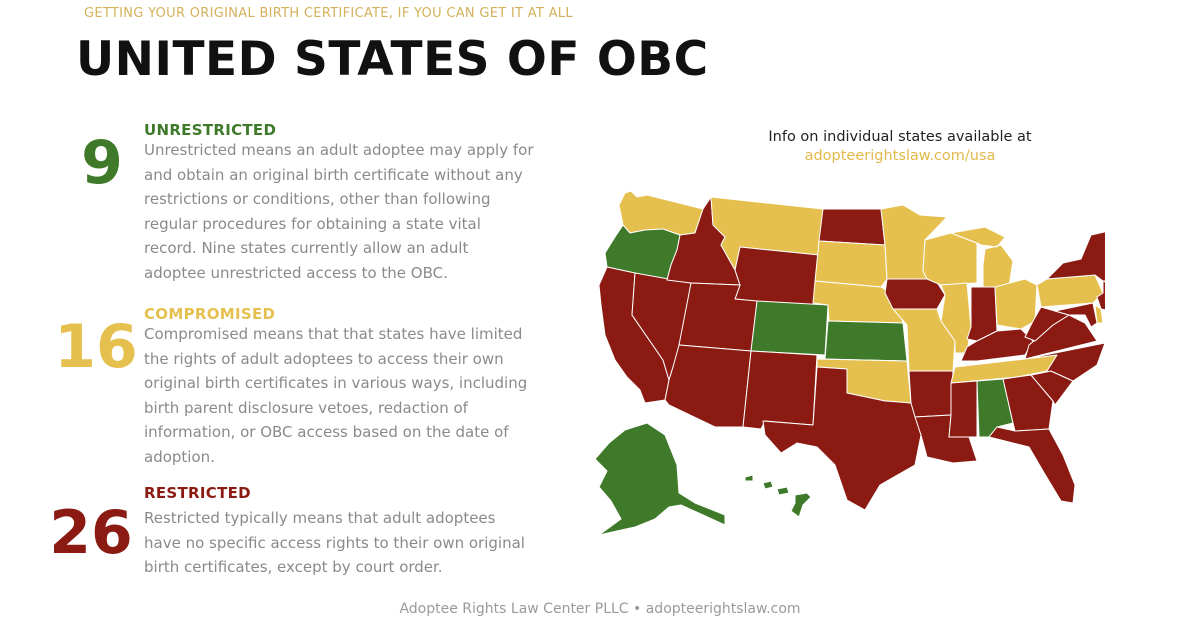  Describe the element at coordinates (96, 347) in the screenshot. I see `count-compromised: 16` at that location.